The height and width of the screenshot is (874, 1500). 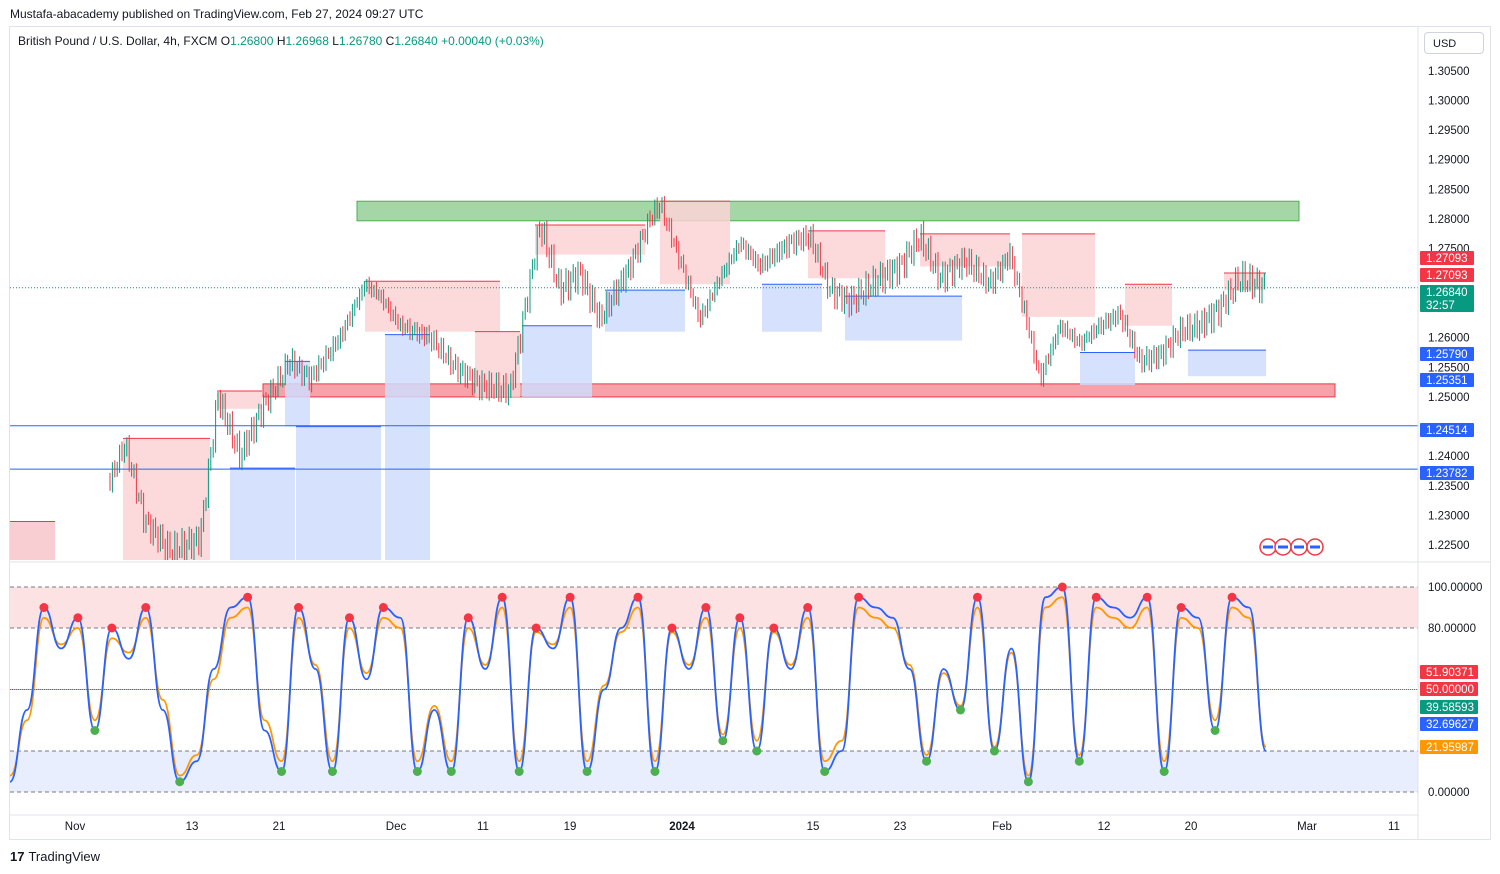 What do you see at coordinates (1452, 629) in the screenshot?
I see `osc-tick-label: 80.00000` at bounding box center [1452, 629].